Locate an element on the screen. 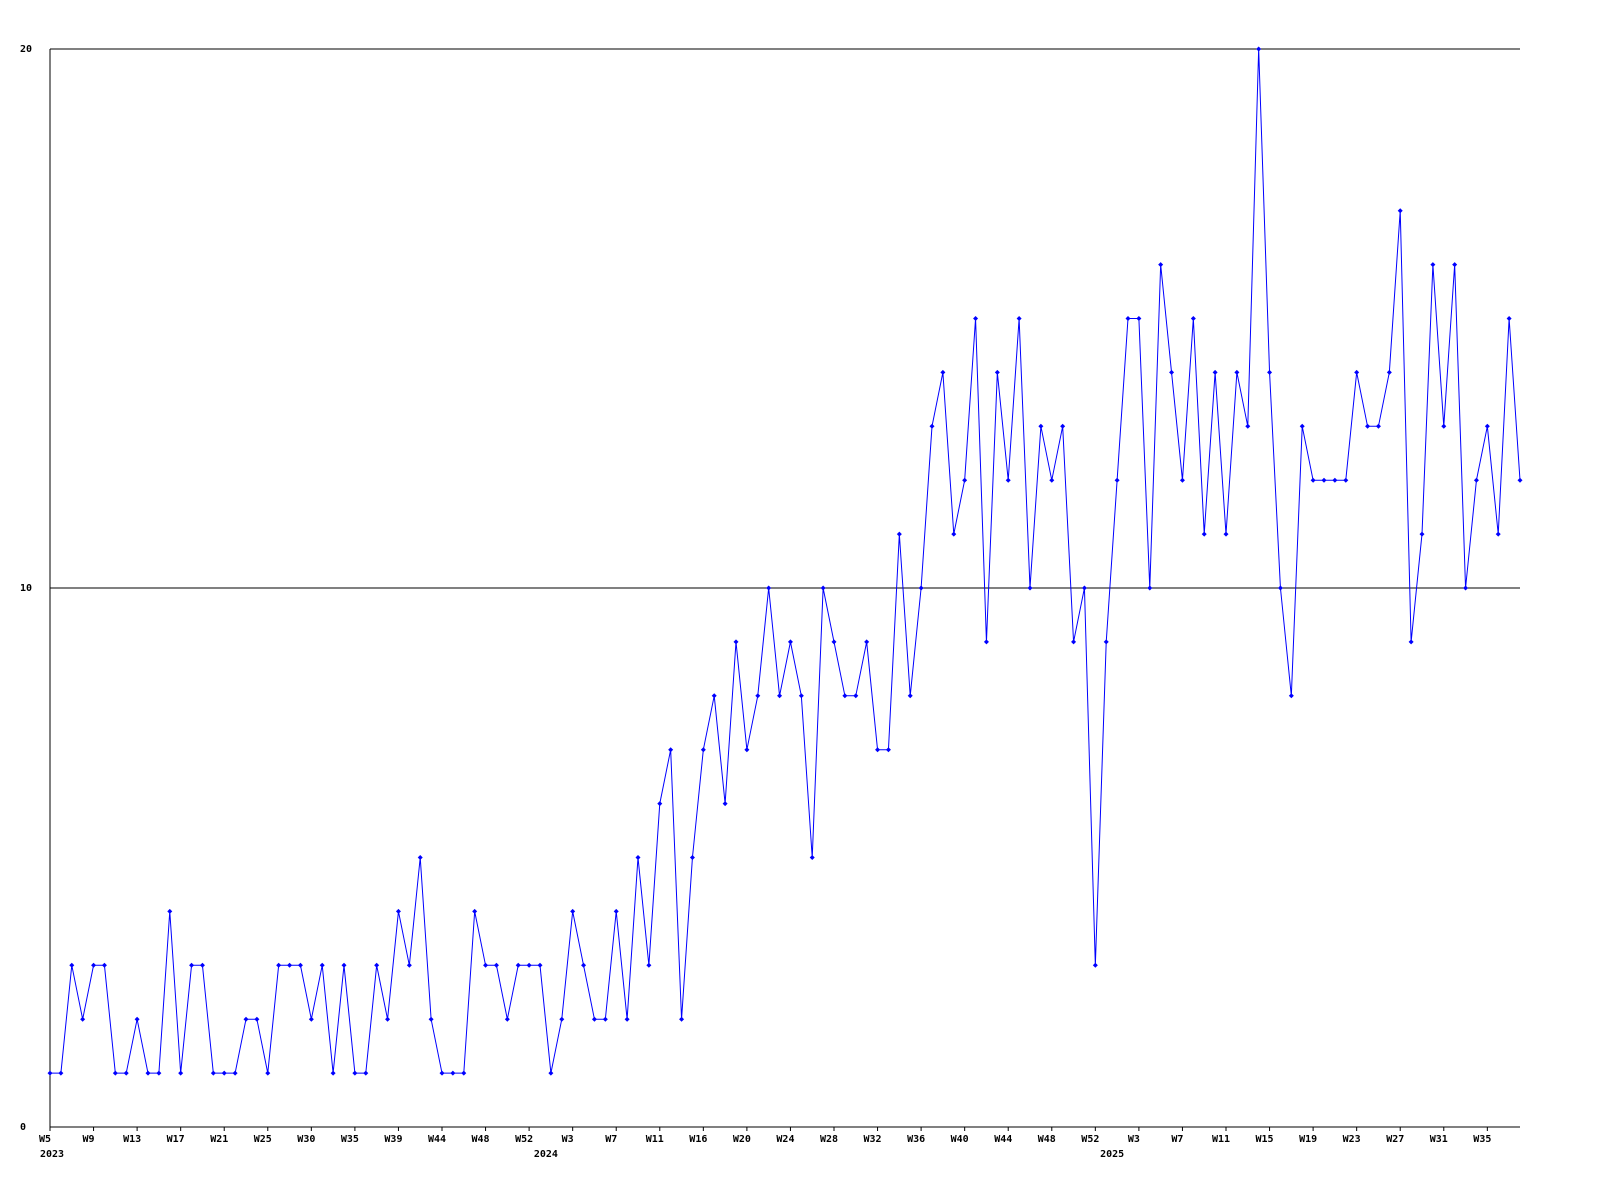 This screenshot has height=1200, width=1600. x-tick-label: W13 is located at coordinates (132, 1139).